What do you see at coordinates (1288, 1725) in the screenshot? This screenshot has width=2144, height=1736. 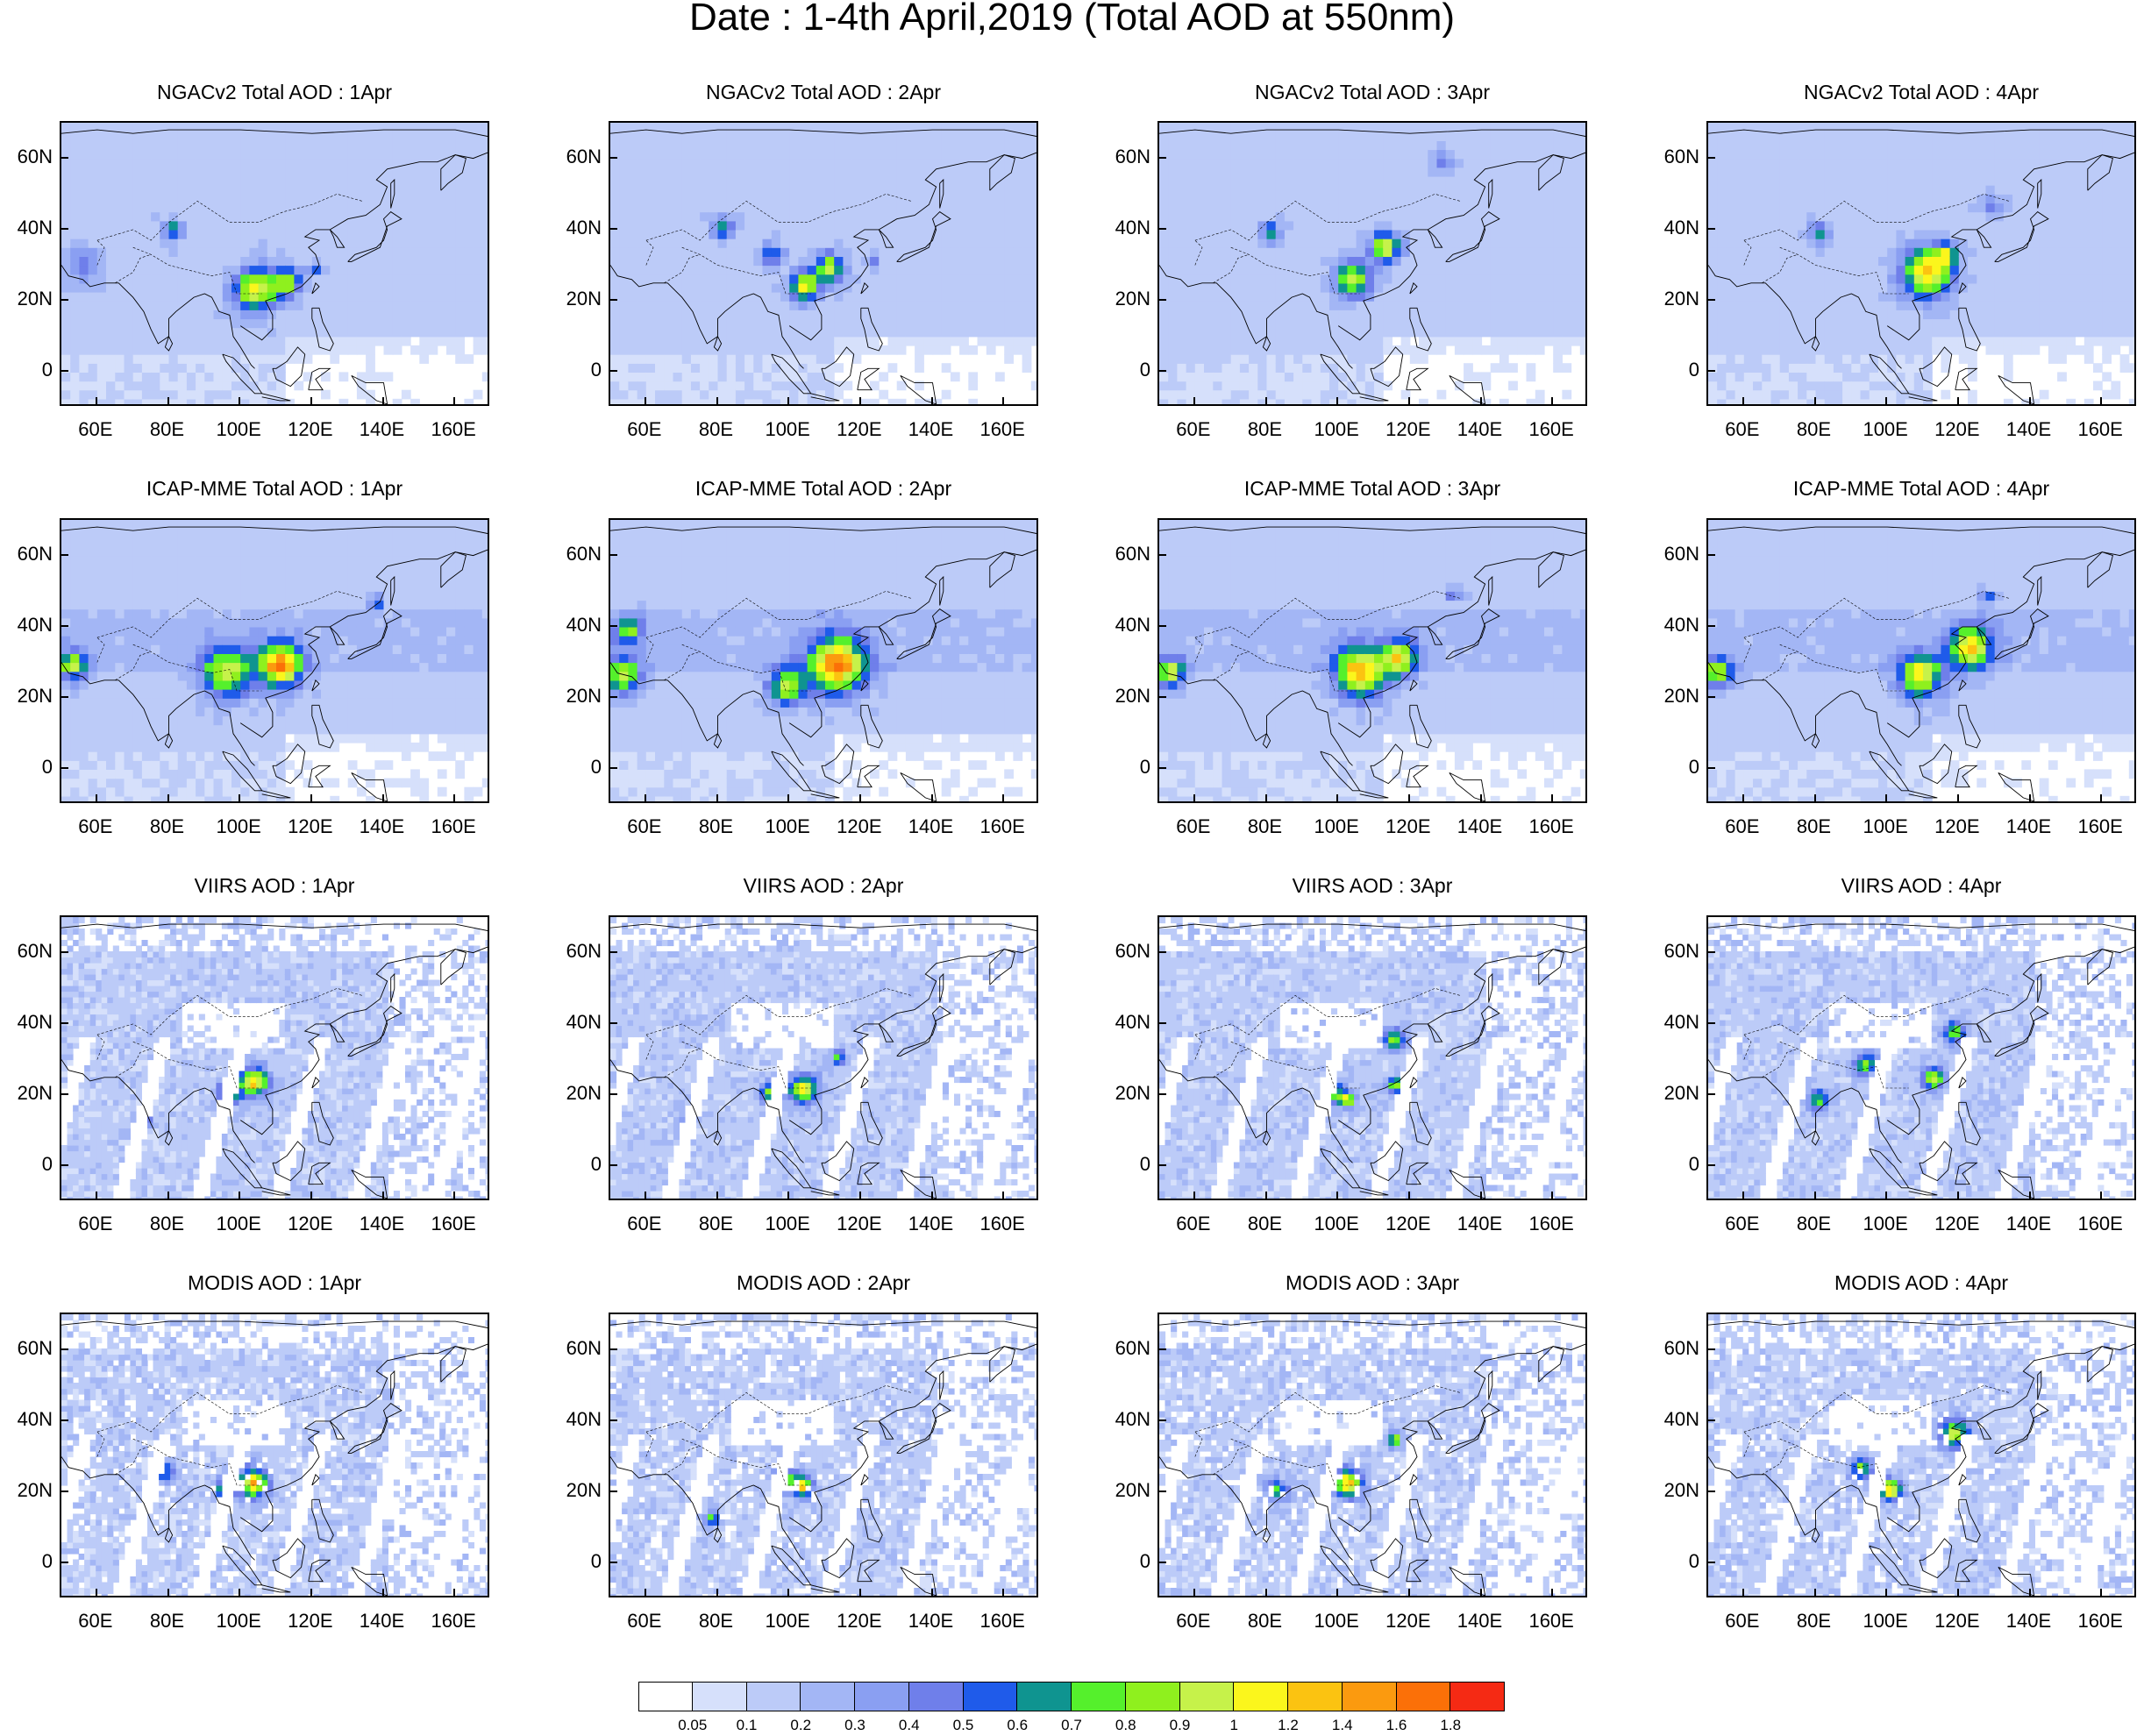 I see `colorbar-label: 1.2` at bounding box center [1288, 1725].